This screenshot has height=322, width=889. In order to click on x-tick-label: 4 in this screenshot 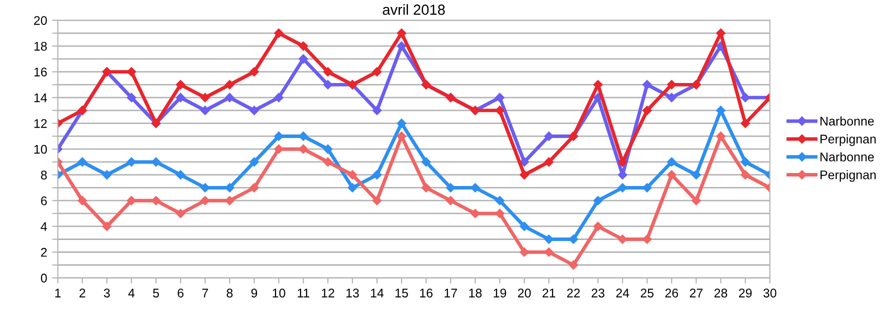, I will do `click(131, 293)`.